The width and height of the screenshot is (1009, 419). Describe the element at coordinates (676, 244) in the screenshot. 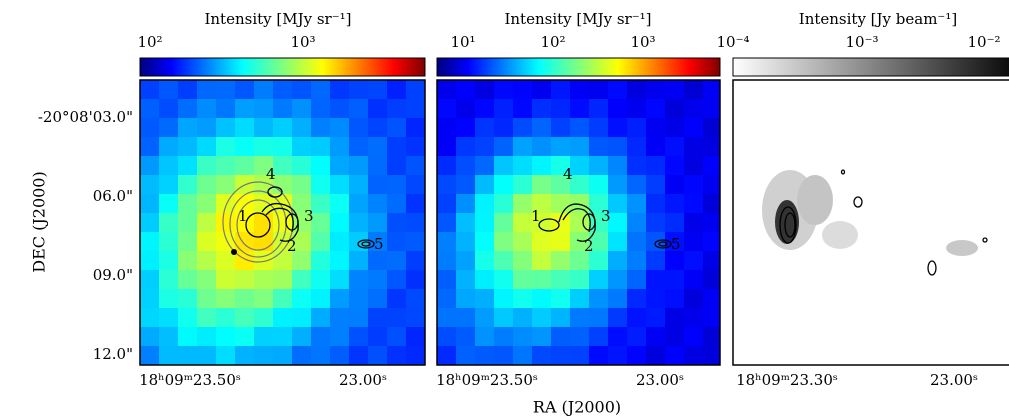

I see `source-label: 5` at that location.